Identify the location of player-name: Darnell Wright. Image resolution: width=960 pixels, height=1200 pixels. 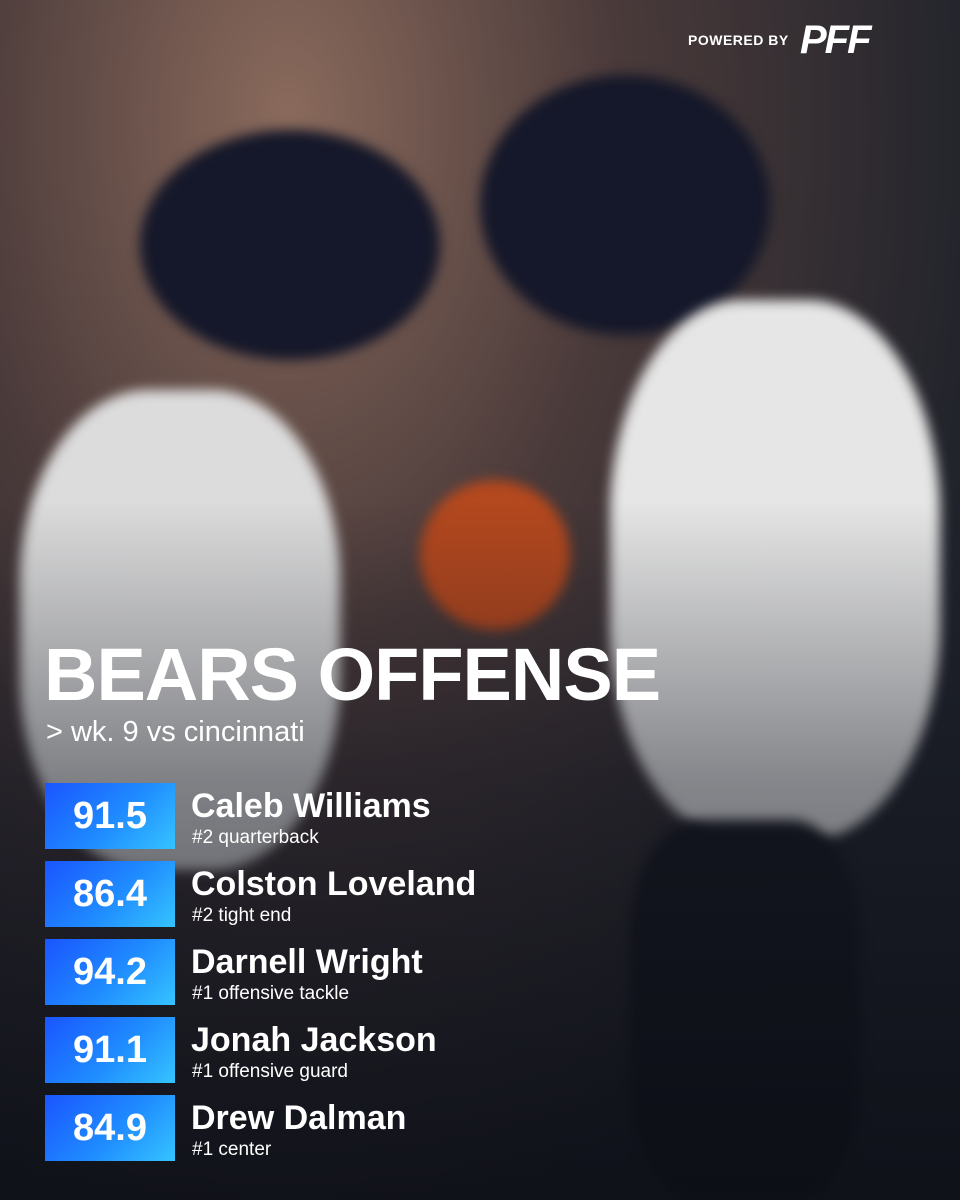
(307, 962).